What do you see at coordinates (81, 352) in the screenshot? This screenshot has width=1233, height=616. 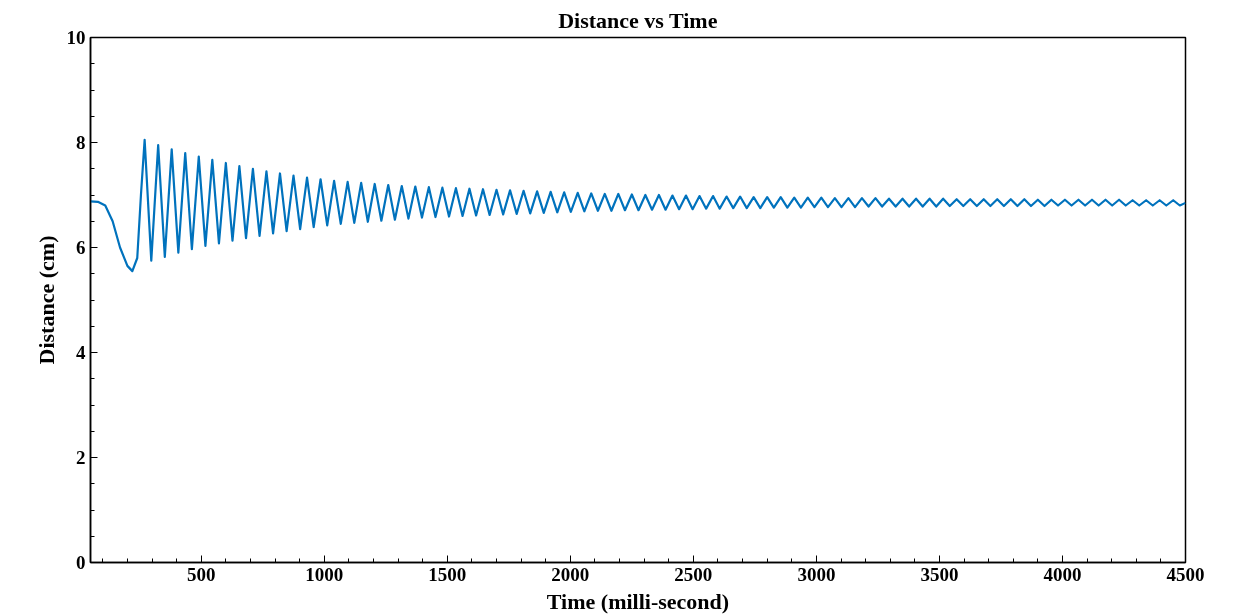 I see `y-tick-label: 4` at bounding box center [81, 352].